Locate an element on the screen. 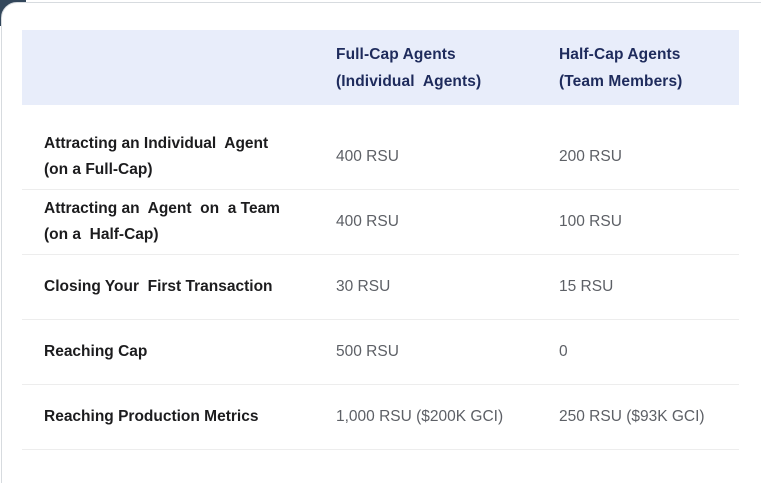 This screenshot has height=483, width=761. column-header-half-cap-line2: (Team Members) is located at coordinates (621, 81).